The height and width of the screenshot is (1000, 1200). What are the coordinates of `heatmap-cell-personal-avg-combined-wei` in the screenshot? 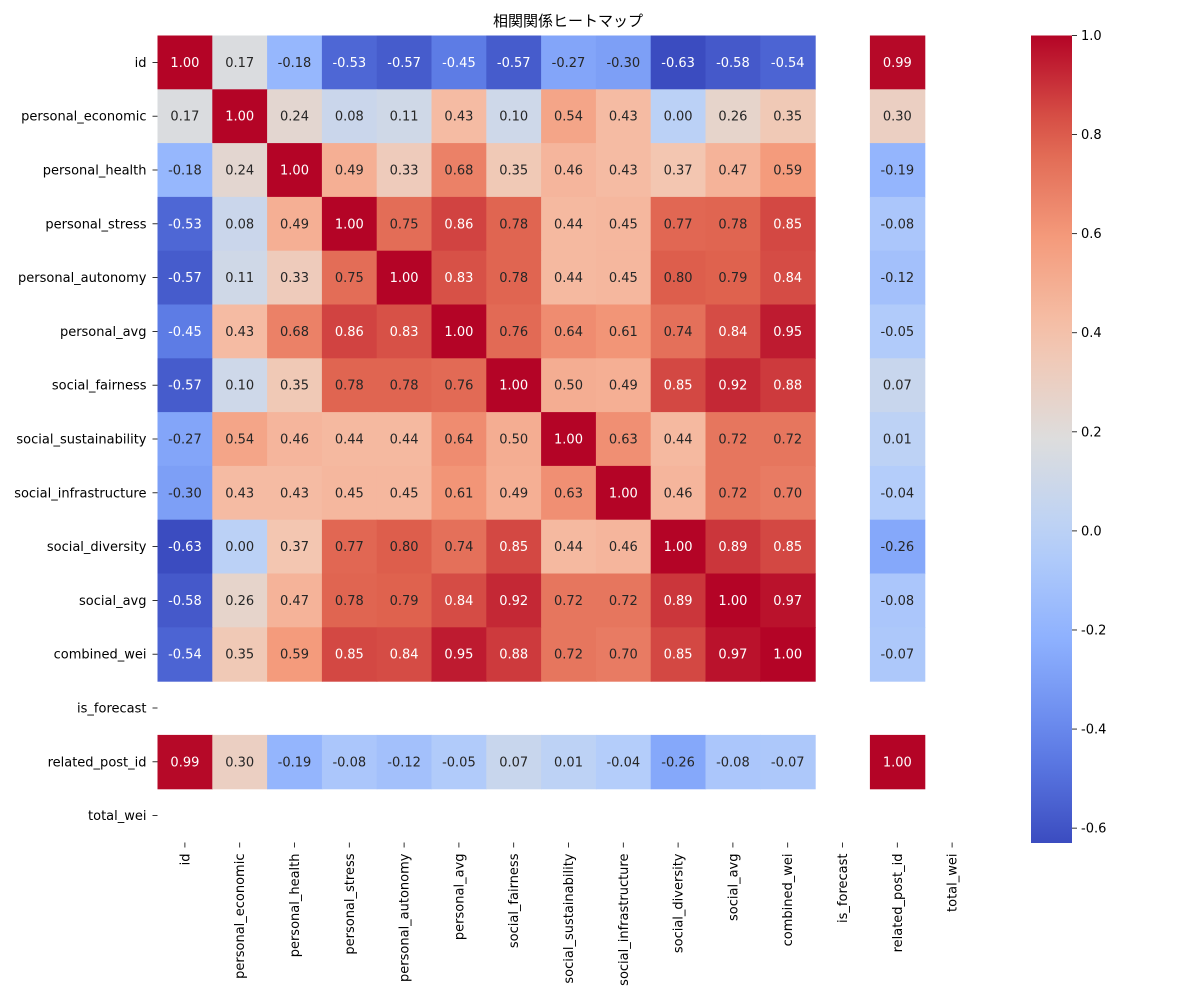 It's located at (788, 331).